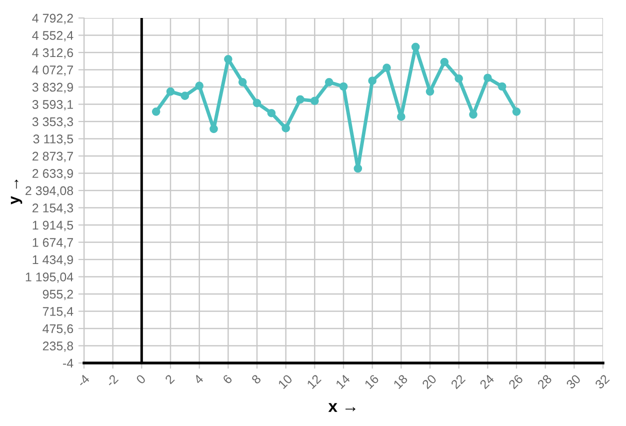  What do you see at coordinates (52, 88) in the screenshot?
I see `y-tick-label: 3 832,9` at bounding box center [52, 88].